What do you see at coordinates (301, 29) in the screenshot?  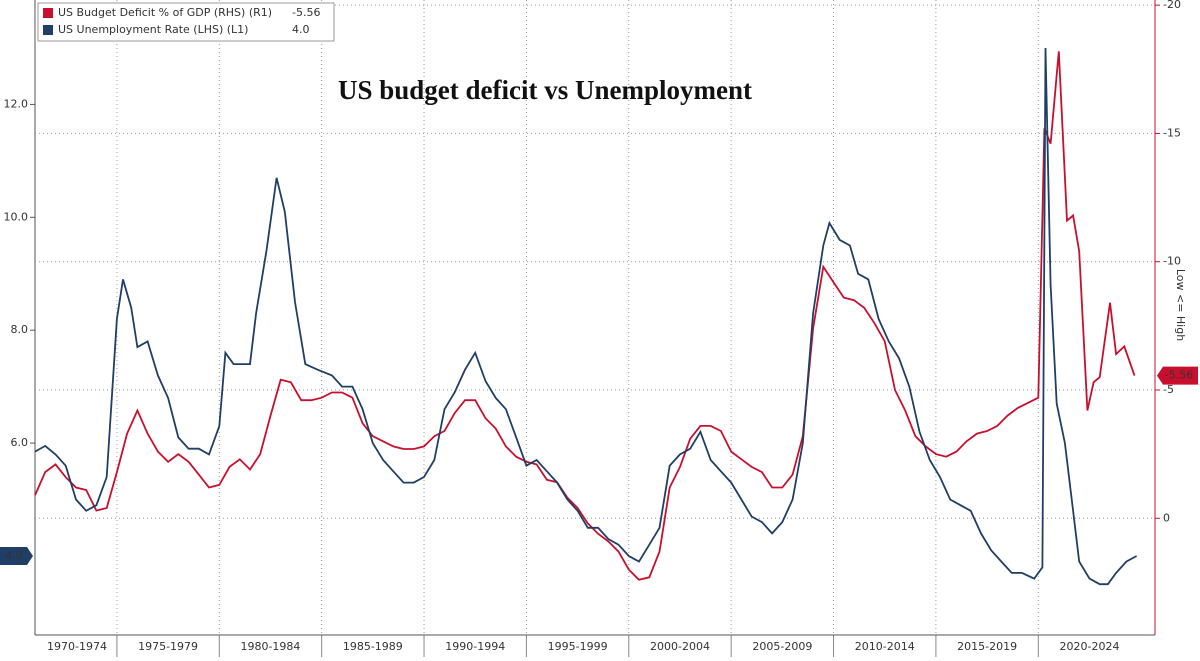 I see `legend-value: 4.0` at bounding box center [301, 29].